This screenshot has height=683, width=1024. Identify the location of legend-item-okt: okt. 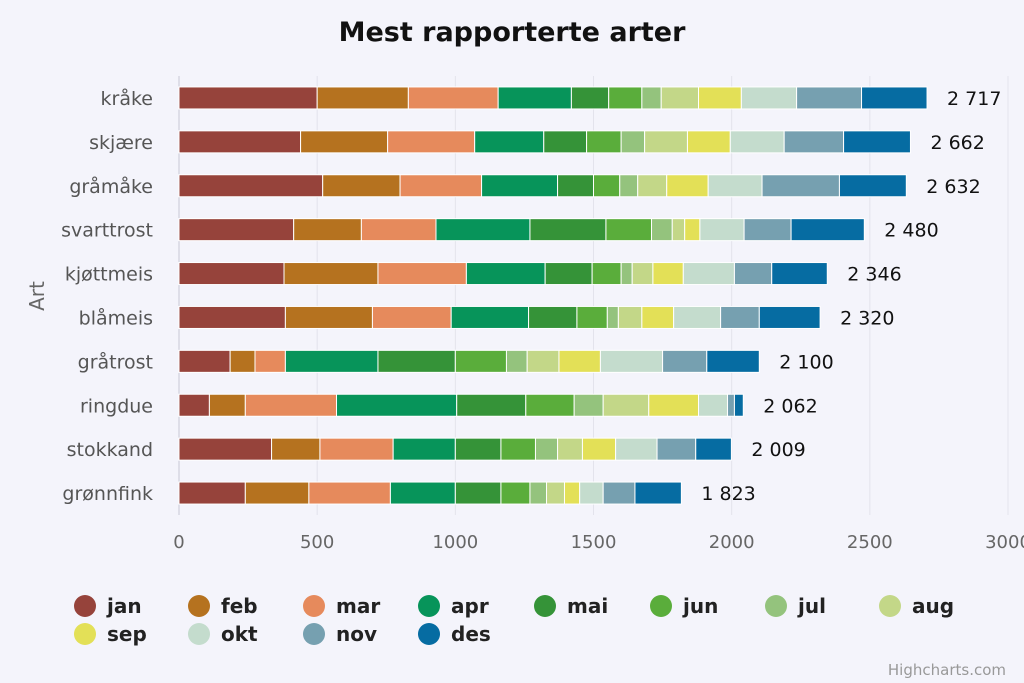
(223, 634).